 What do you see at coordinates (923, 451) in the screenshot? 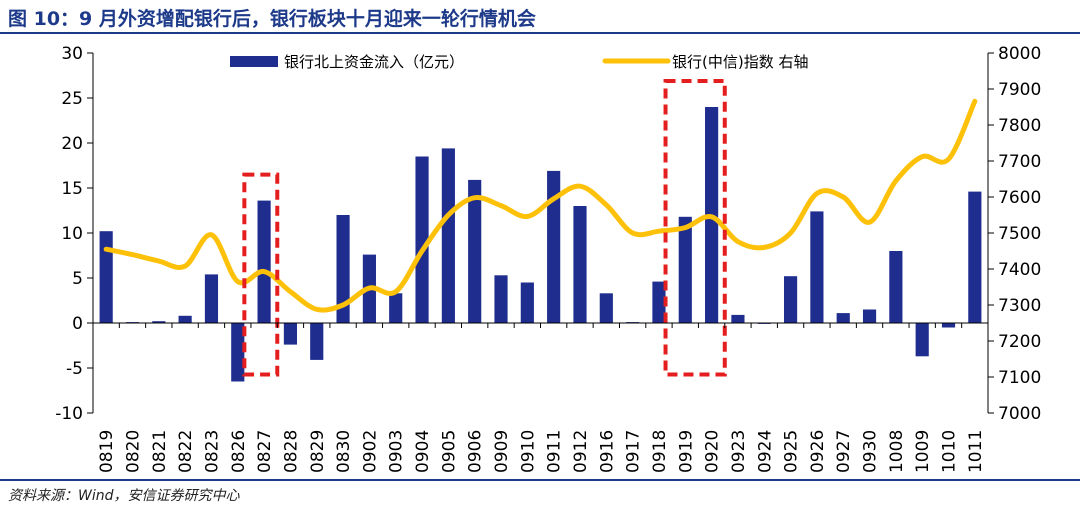
I see `x-tick-label: 1009` at bounding box center [923, 451].